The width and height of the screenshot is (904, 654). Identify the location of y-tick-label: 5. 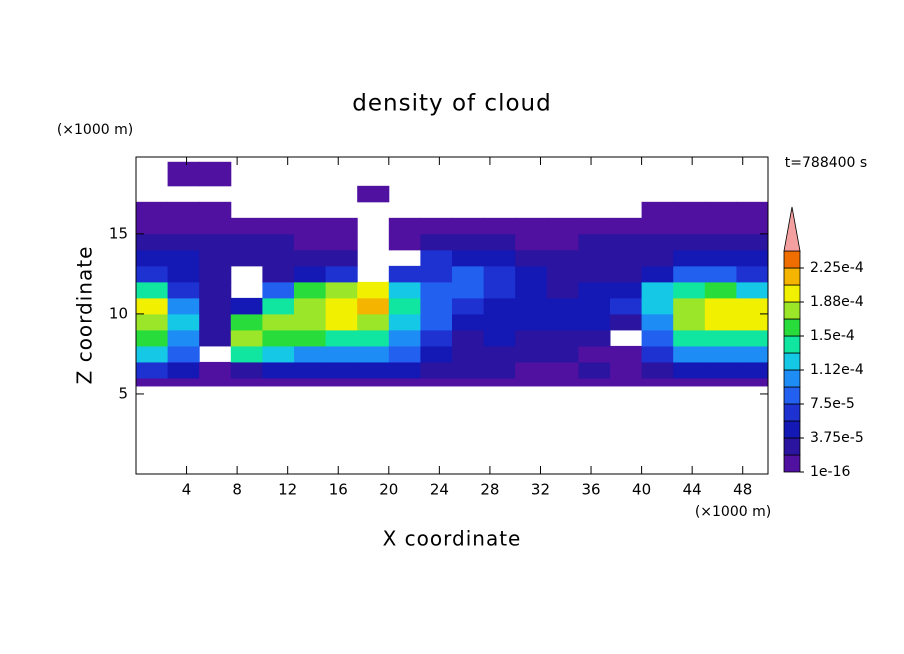
(123, 393).